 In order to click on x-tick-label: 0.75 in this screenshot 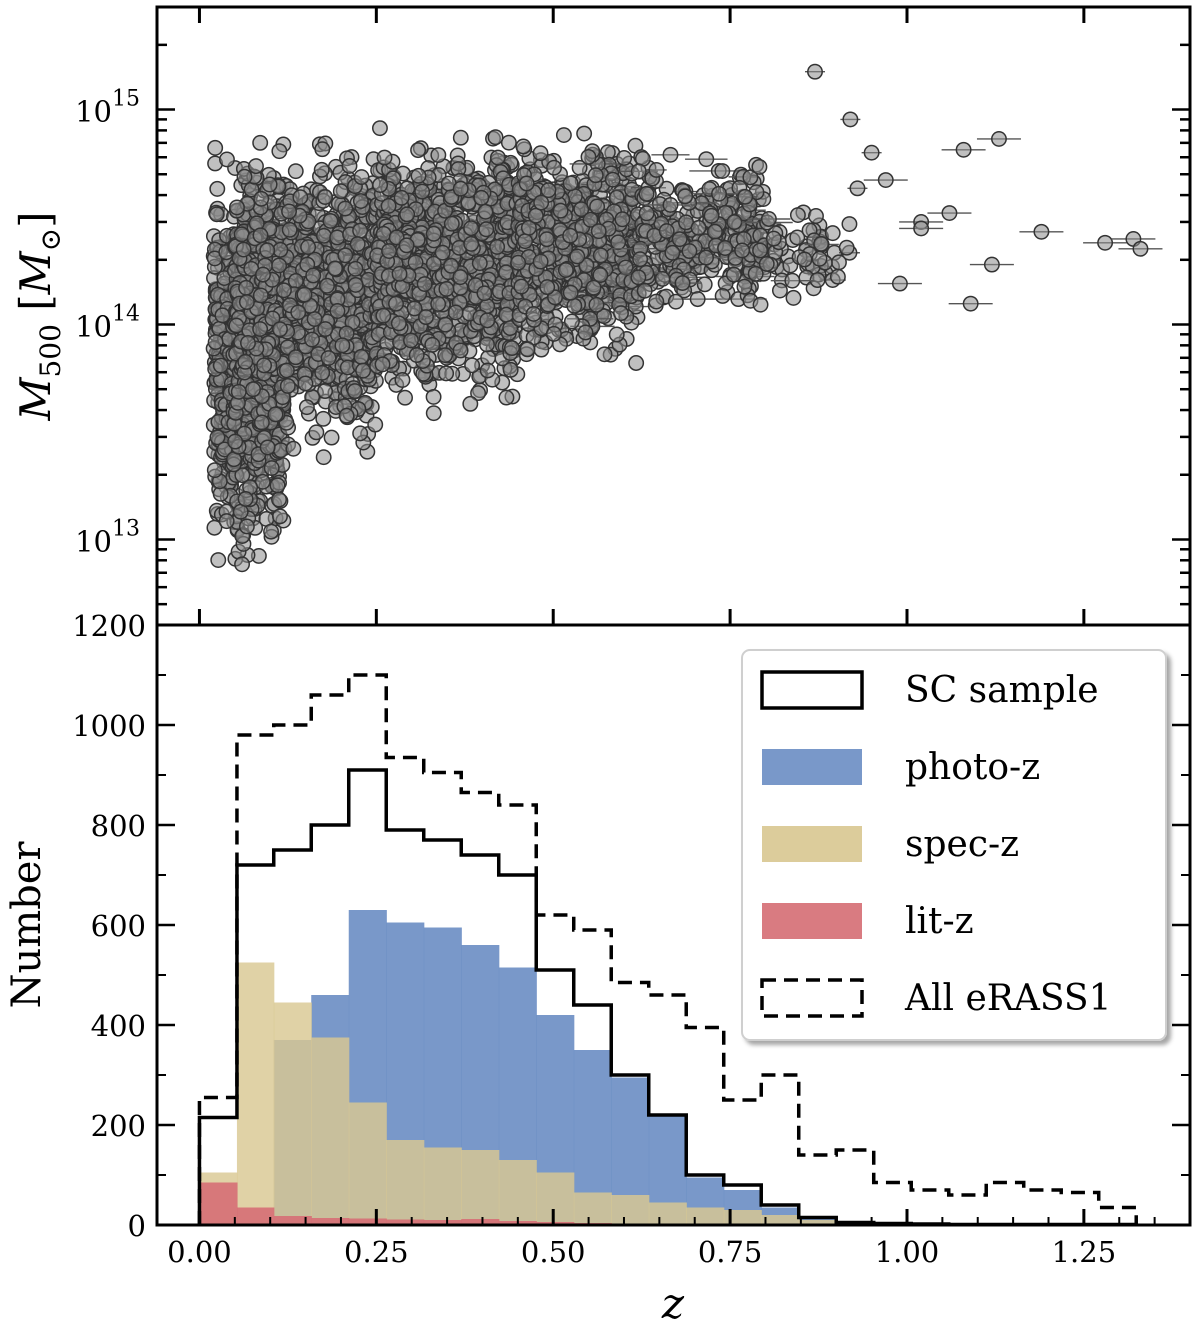, I will do `click(730, 1252)`.